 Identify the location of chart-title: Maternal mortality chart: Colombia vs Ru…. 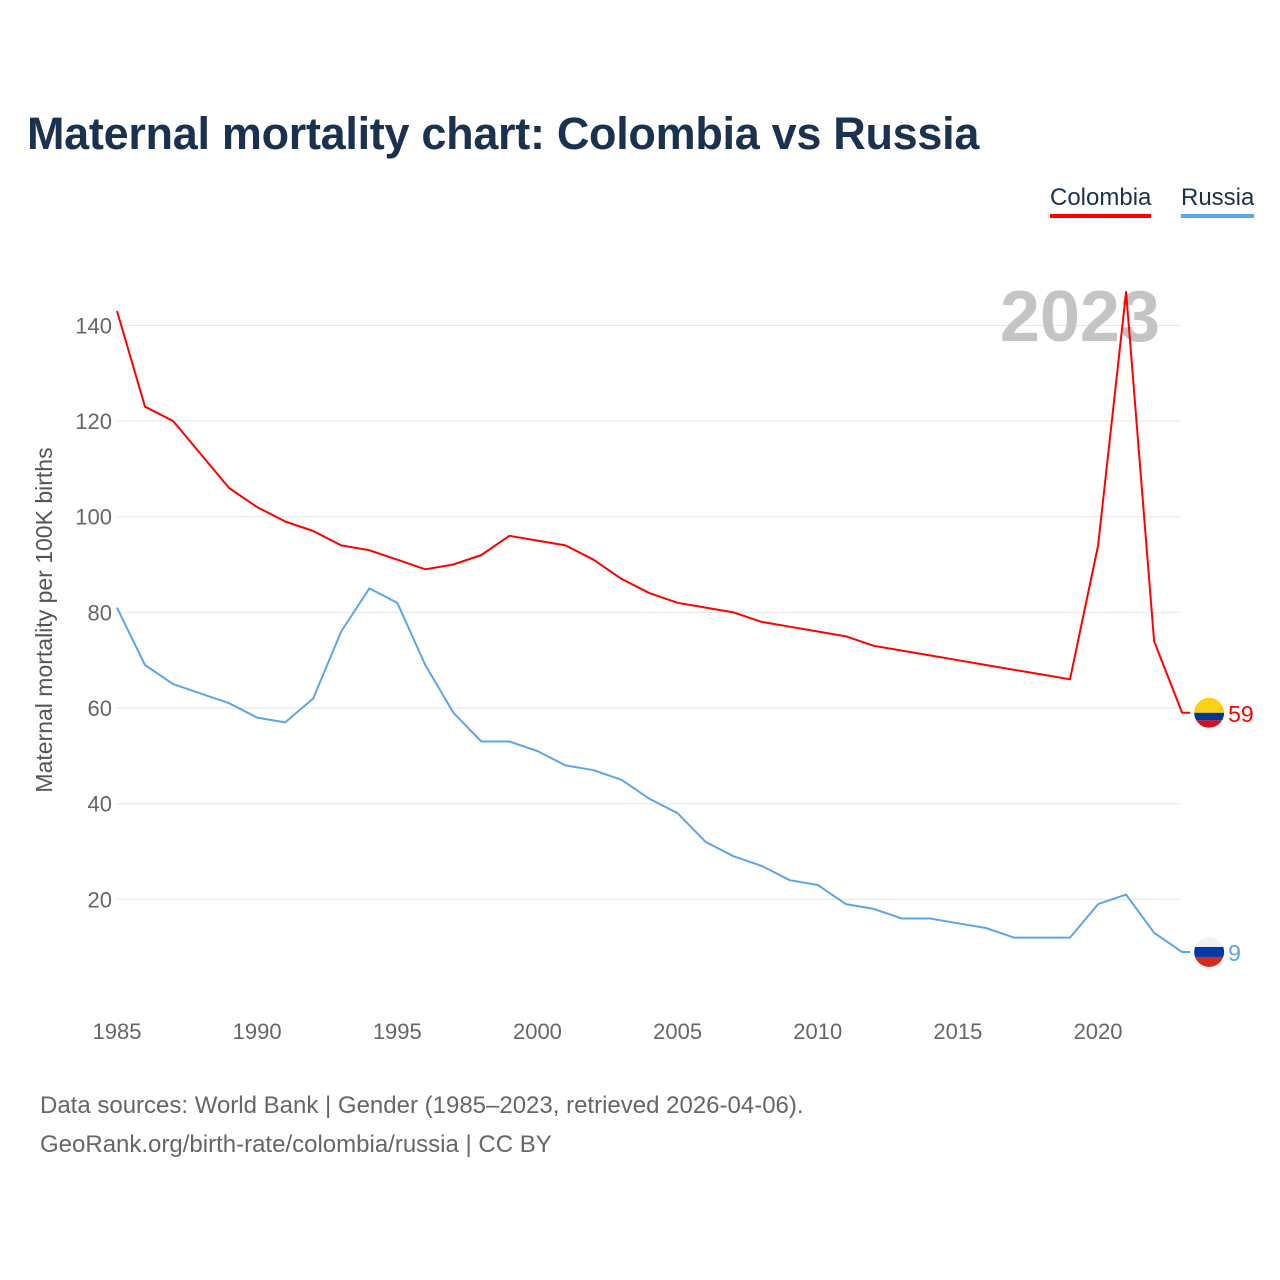
(503, 133).